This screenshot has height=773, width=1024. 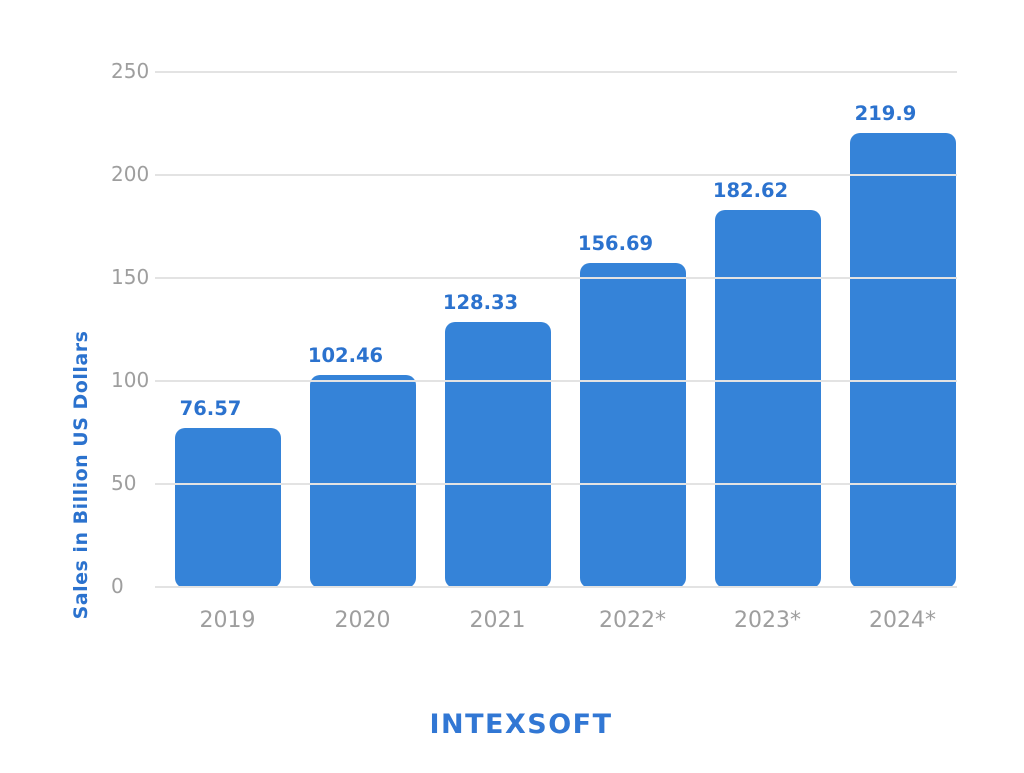 What do you see at coordinates (130, 277) in the screenshot?
I see `y-tick-label: 150` at bounding box center [130, 277].